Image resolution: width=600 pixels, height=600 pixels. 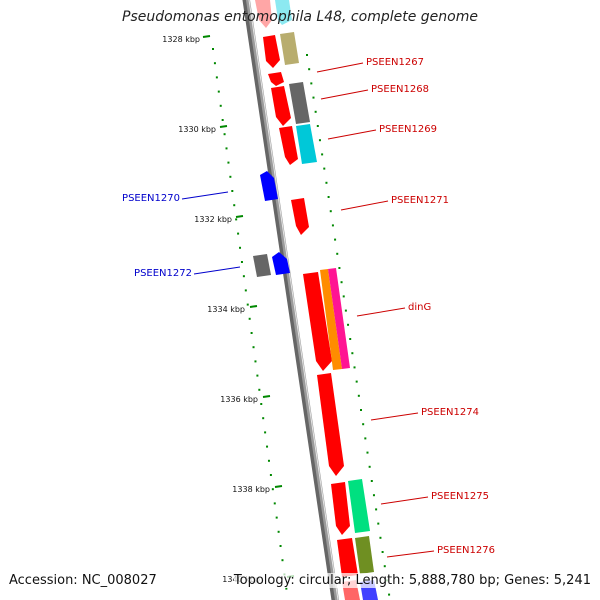 I want to click on cds-pseen1269-function, so click(x=306, y=144).